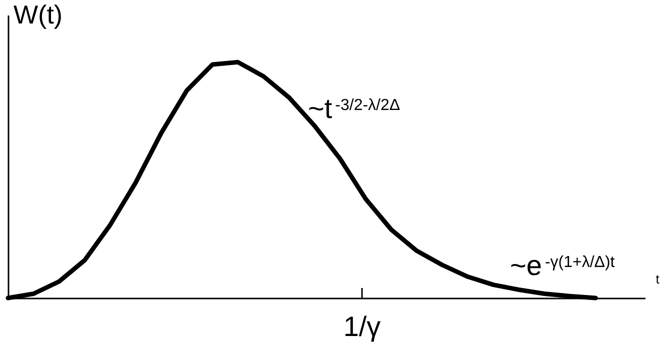 The height and width of the screenshot is (347, 665). Describe the element at coordinates (38, 15) in the screenshot. I see `y-axis-title: W(t)` at that location.